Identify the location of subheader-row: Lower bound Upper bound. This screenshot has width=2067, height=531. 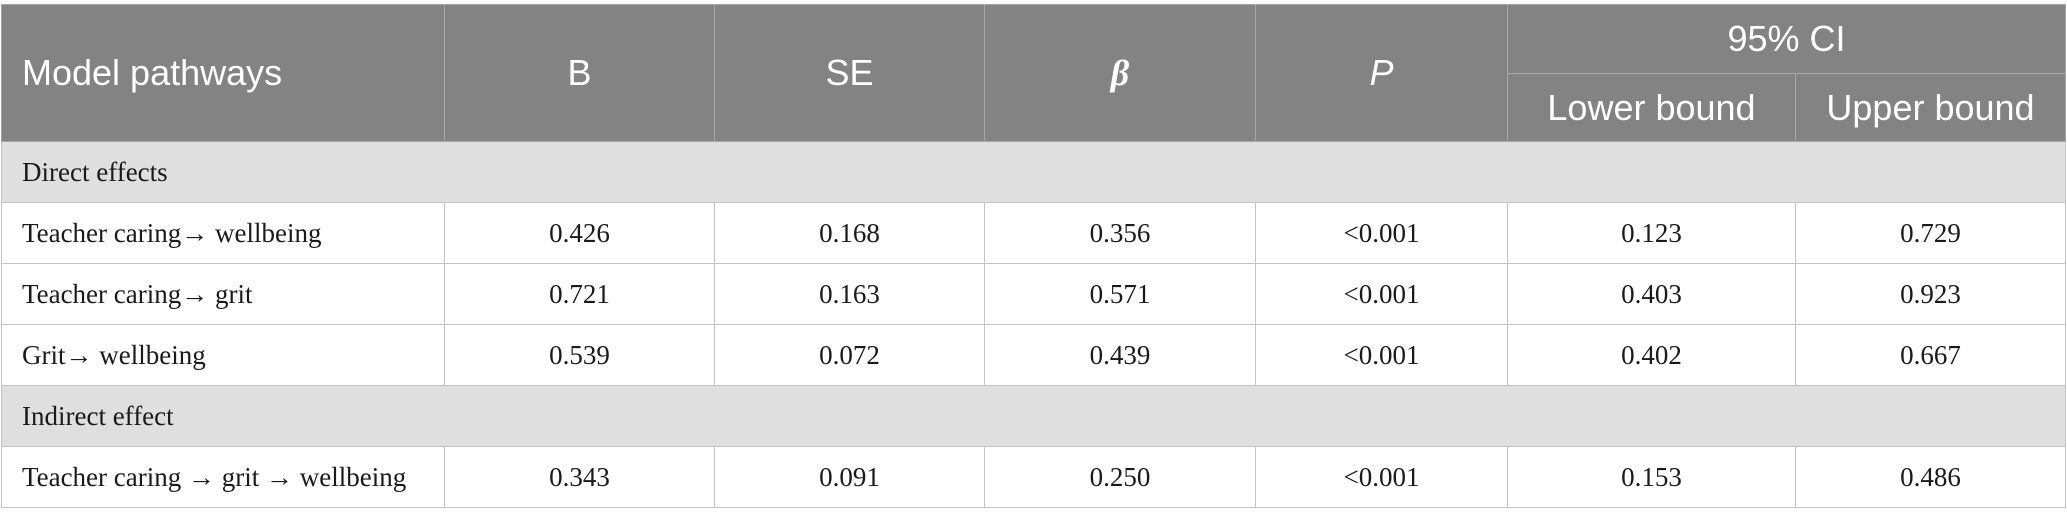
(1034, 107).